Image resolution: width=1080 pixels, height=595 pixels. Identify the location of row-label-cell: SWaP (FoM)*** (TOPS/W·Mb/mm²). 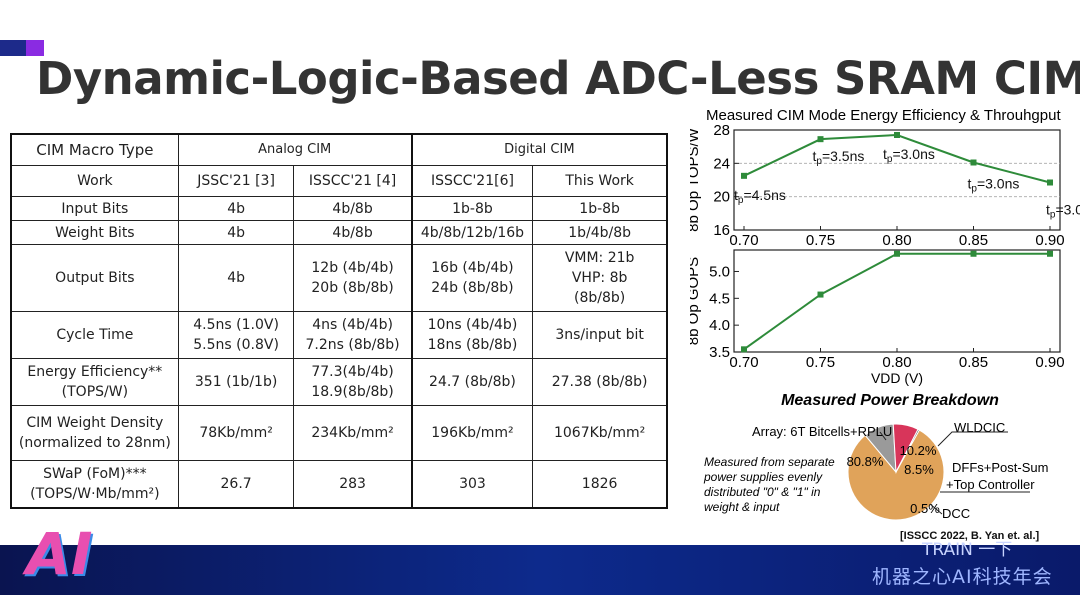
(94, 484).